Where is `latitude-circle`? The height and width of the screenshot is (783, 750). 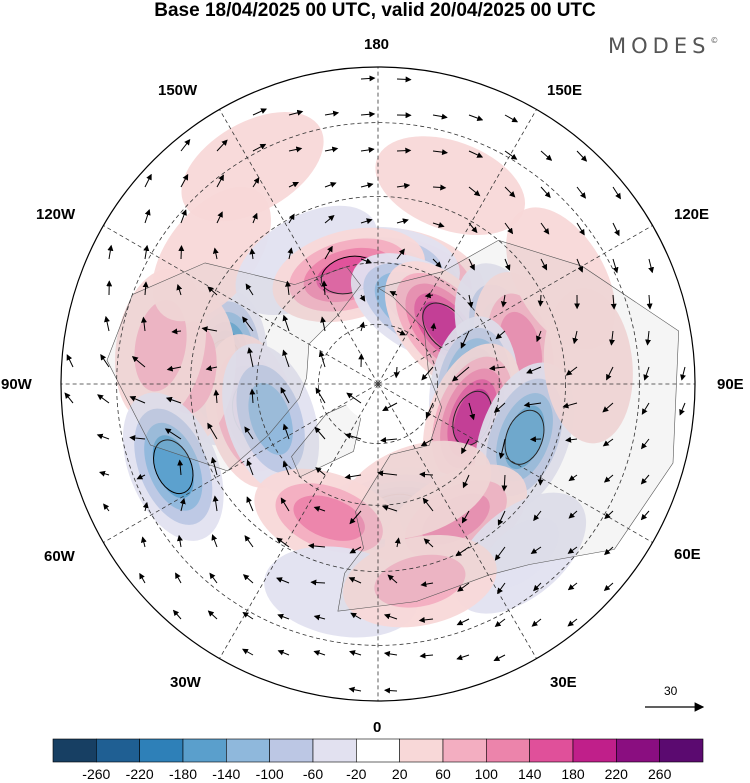 latitude-circle is located at coordinates (378, 384).